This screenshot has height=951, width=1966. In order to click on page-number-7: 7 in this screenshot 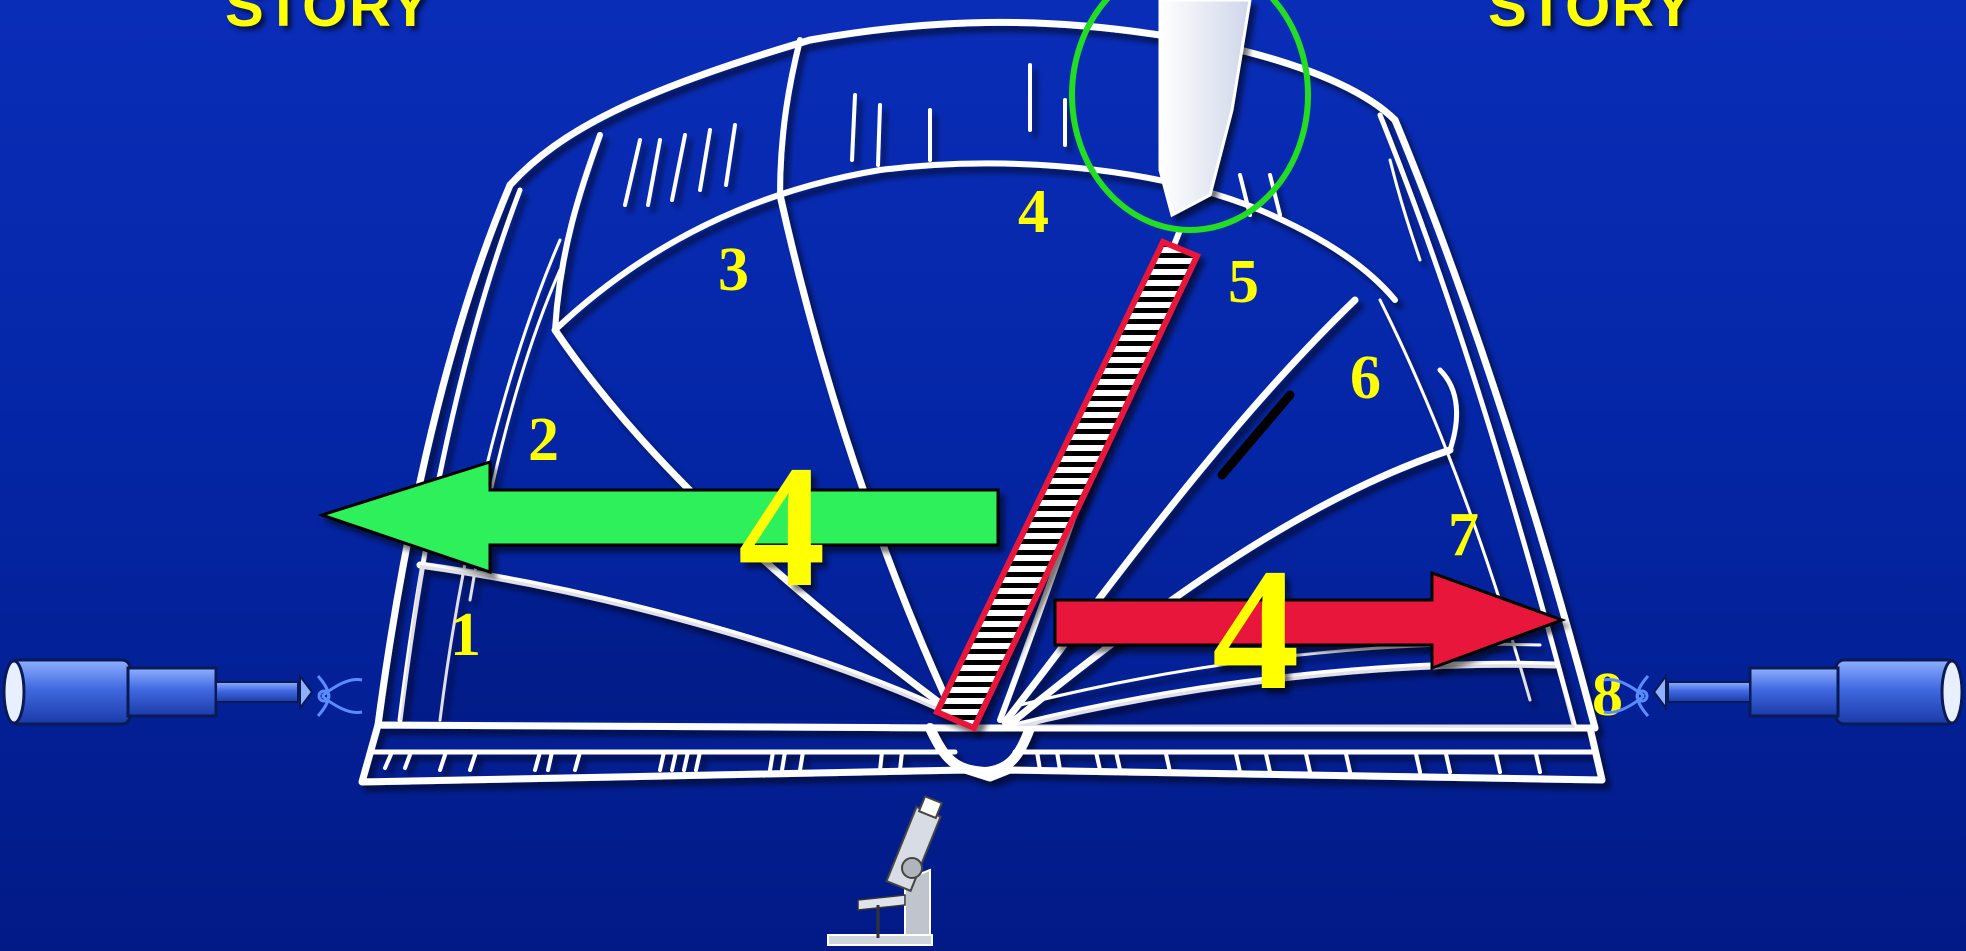, I will do `click(1463, 535)`.